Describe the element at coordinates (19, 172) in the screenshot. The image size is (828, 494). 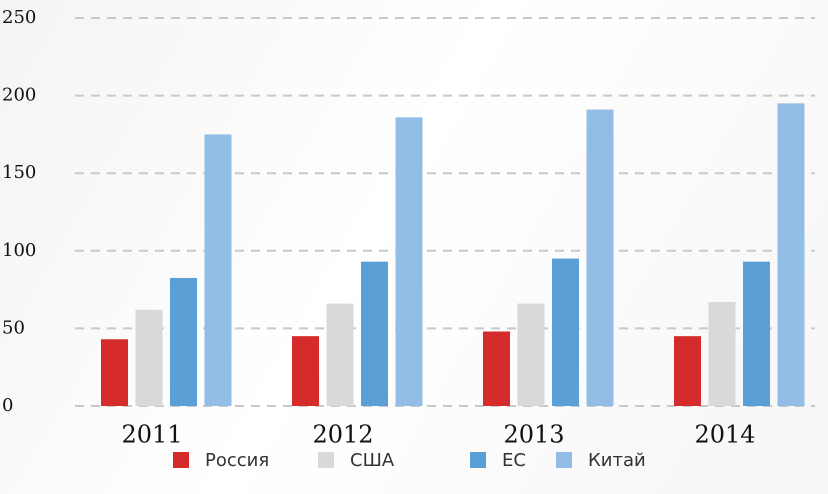
I see `y-tick-label: 150` at that location.